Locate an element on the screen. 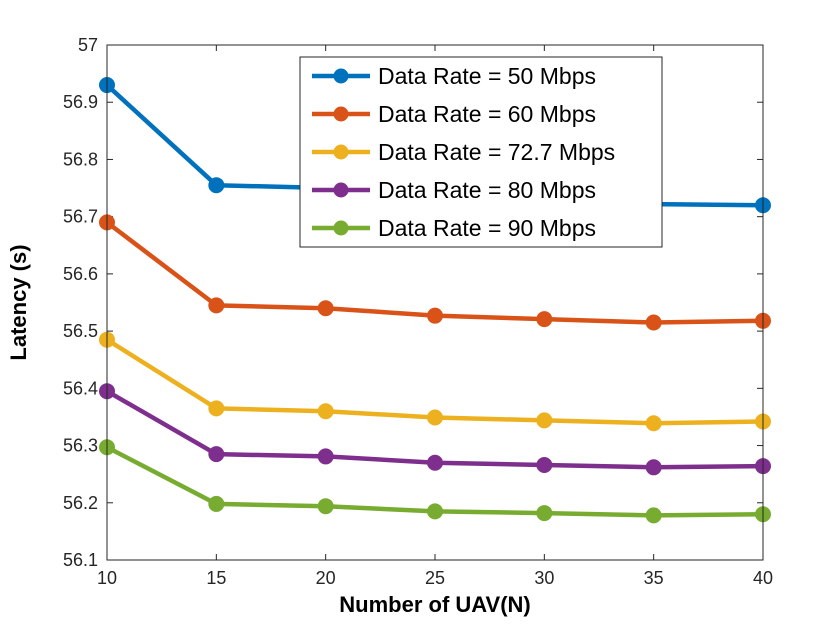 The width and height of the screenshot is (840, 630). y-tick-label: 56.8 is located at coordinates (80, 159).